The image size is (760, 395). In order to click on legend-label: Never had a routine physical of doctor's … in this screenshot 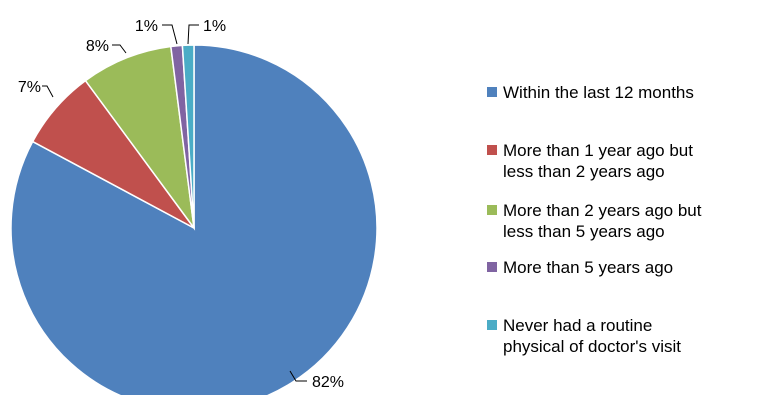, I will do `click(592, 336)`.